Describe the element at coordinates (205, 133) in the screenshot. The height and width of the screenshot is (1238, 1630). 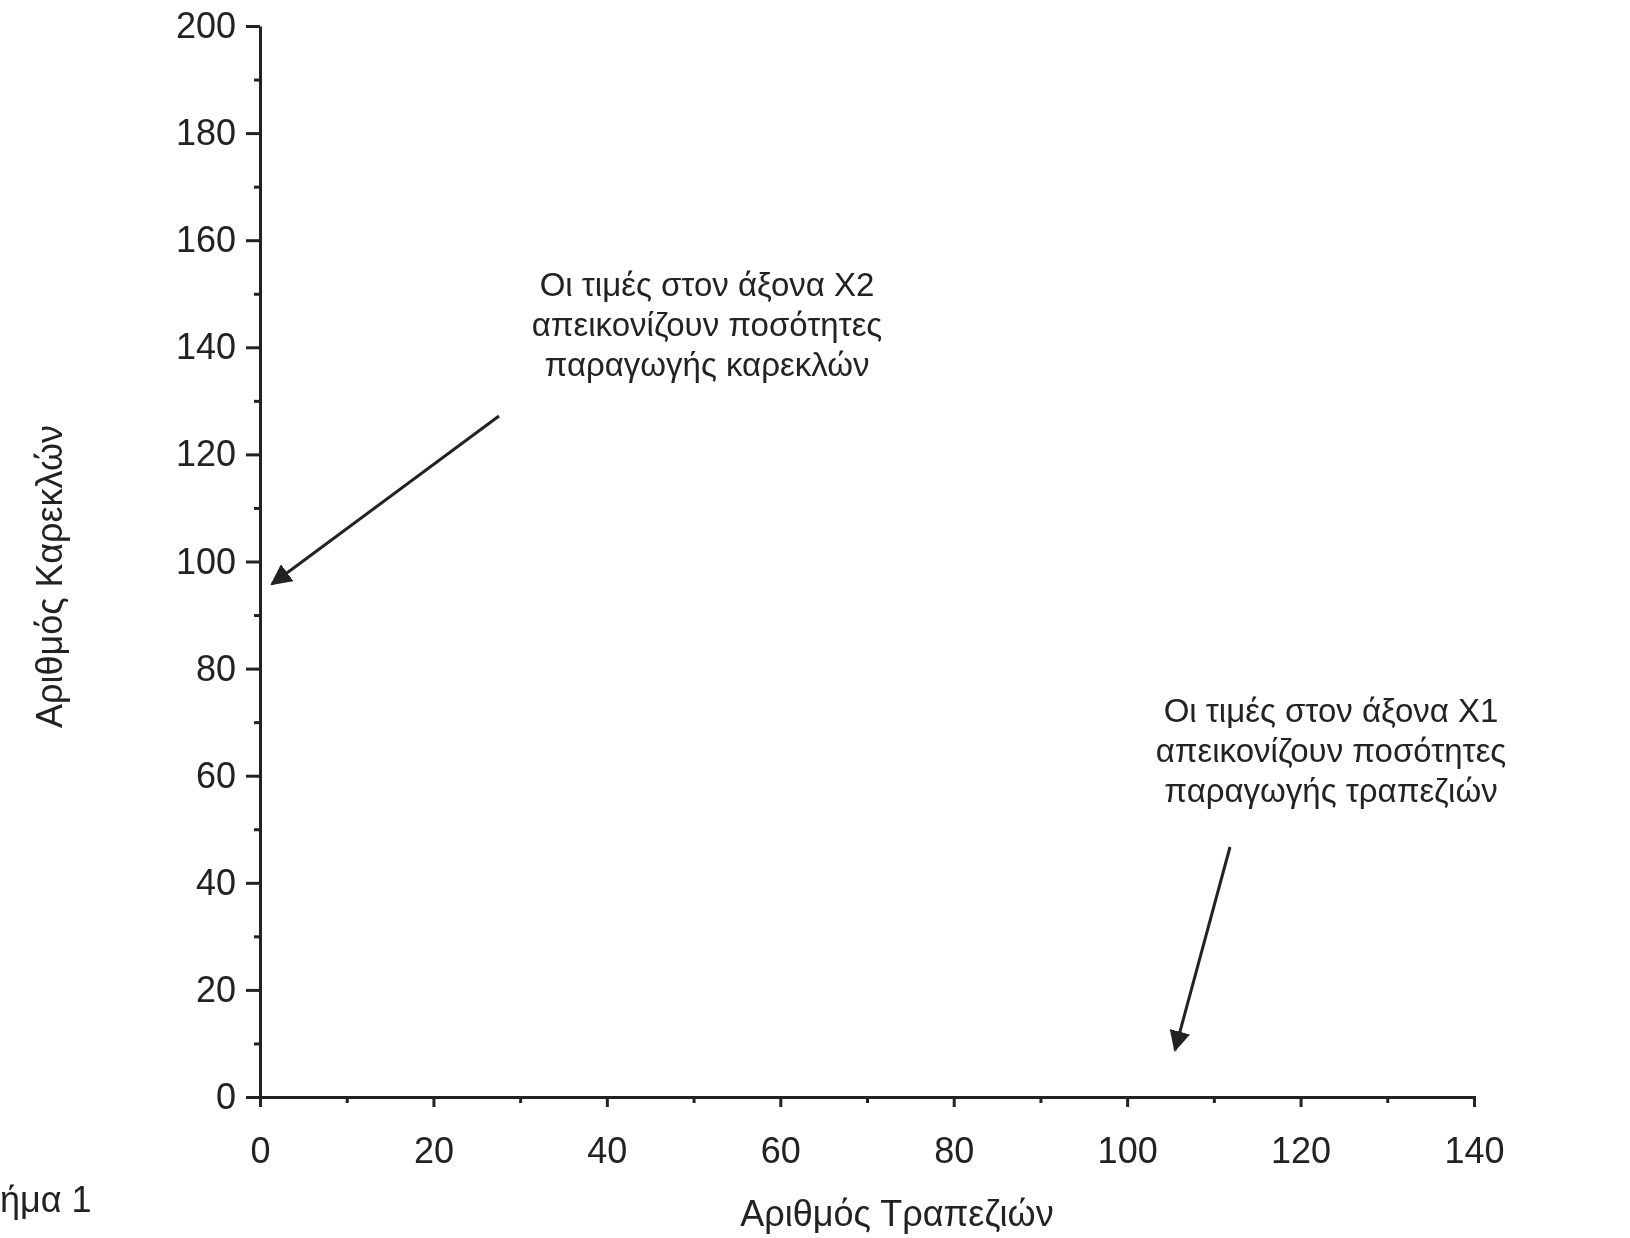
I see `y-tick-label: 180` at that location.